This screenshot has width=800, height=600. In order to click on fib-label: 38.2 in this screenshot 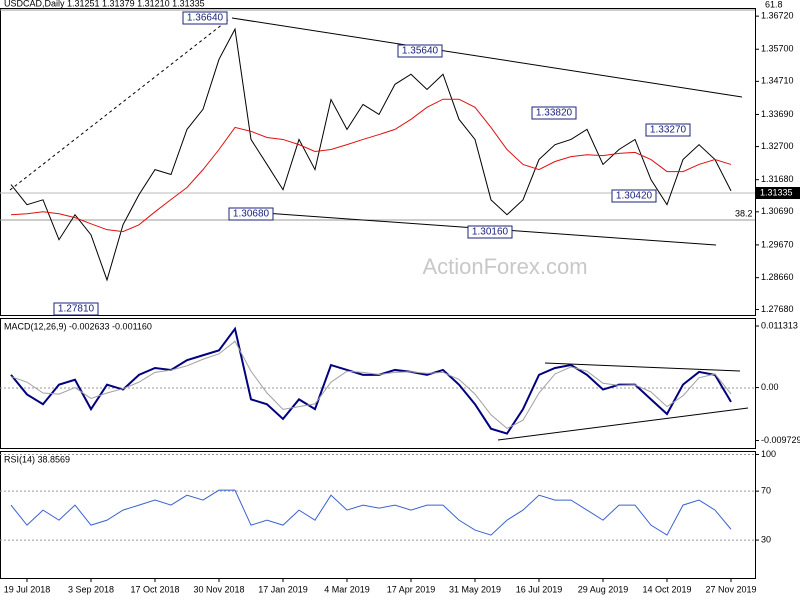, I will do `click(744, 213)`.